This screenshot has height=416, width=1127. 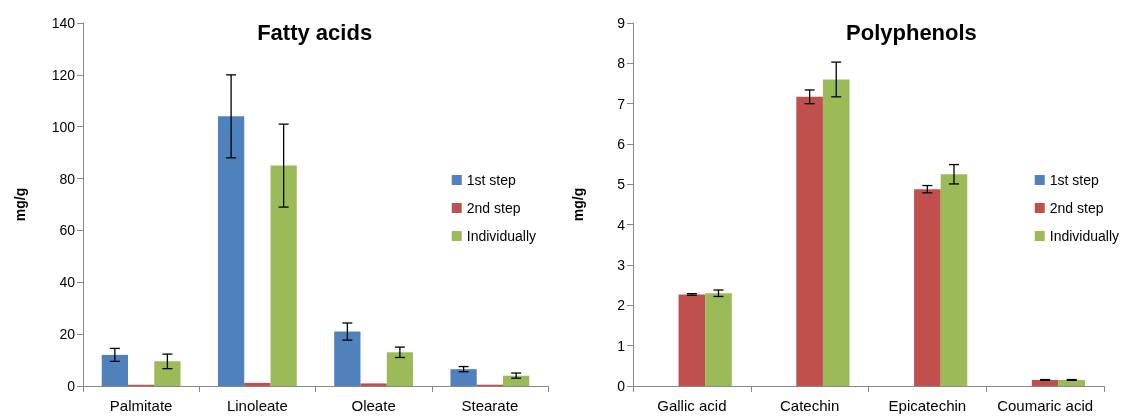 I want to click on y-tick-label: 100, so click(x=63, y=126).